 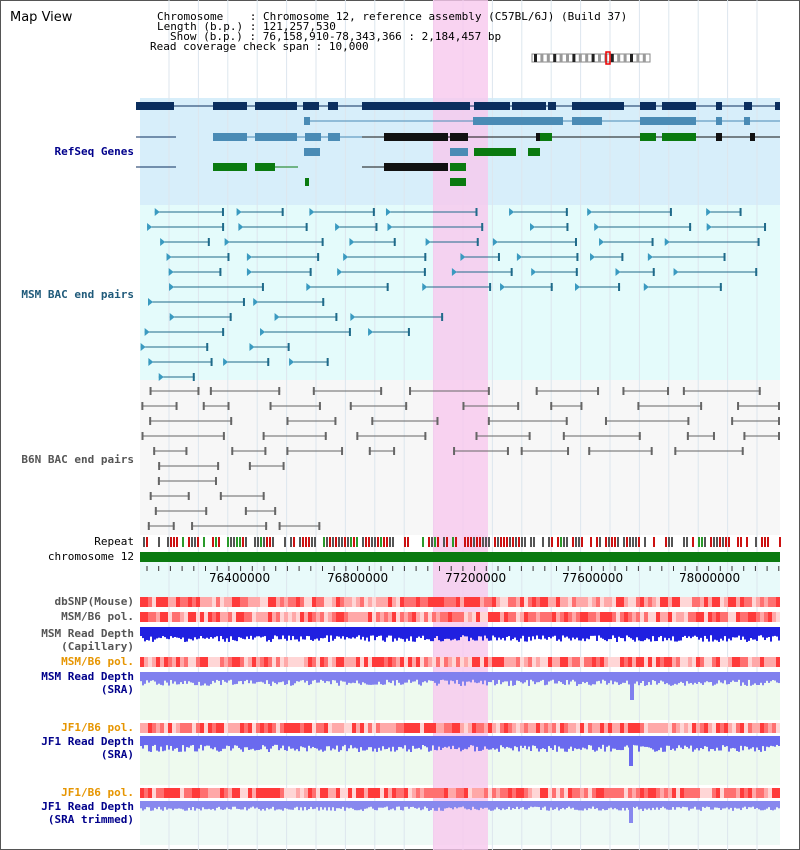 I want to click on track-label-jf1-b6-pol: JF1/B6 pol., so click(x=97, y=727).